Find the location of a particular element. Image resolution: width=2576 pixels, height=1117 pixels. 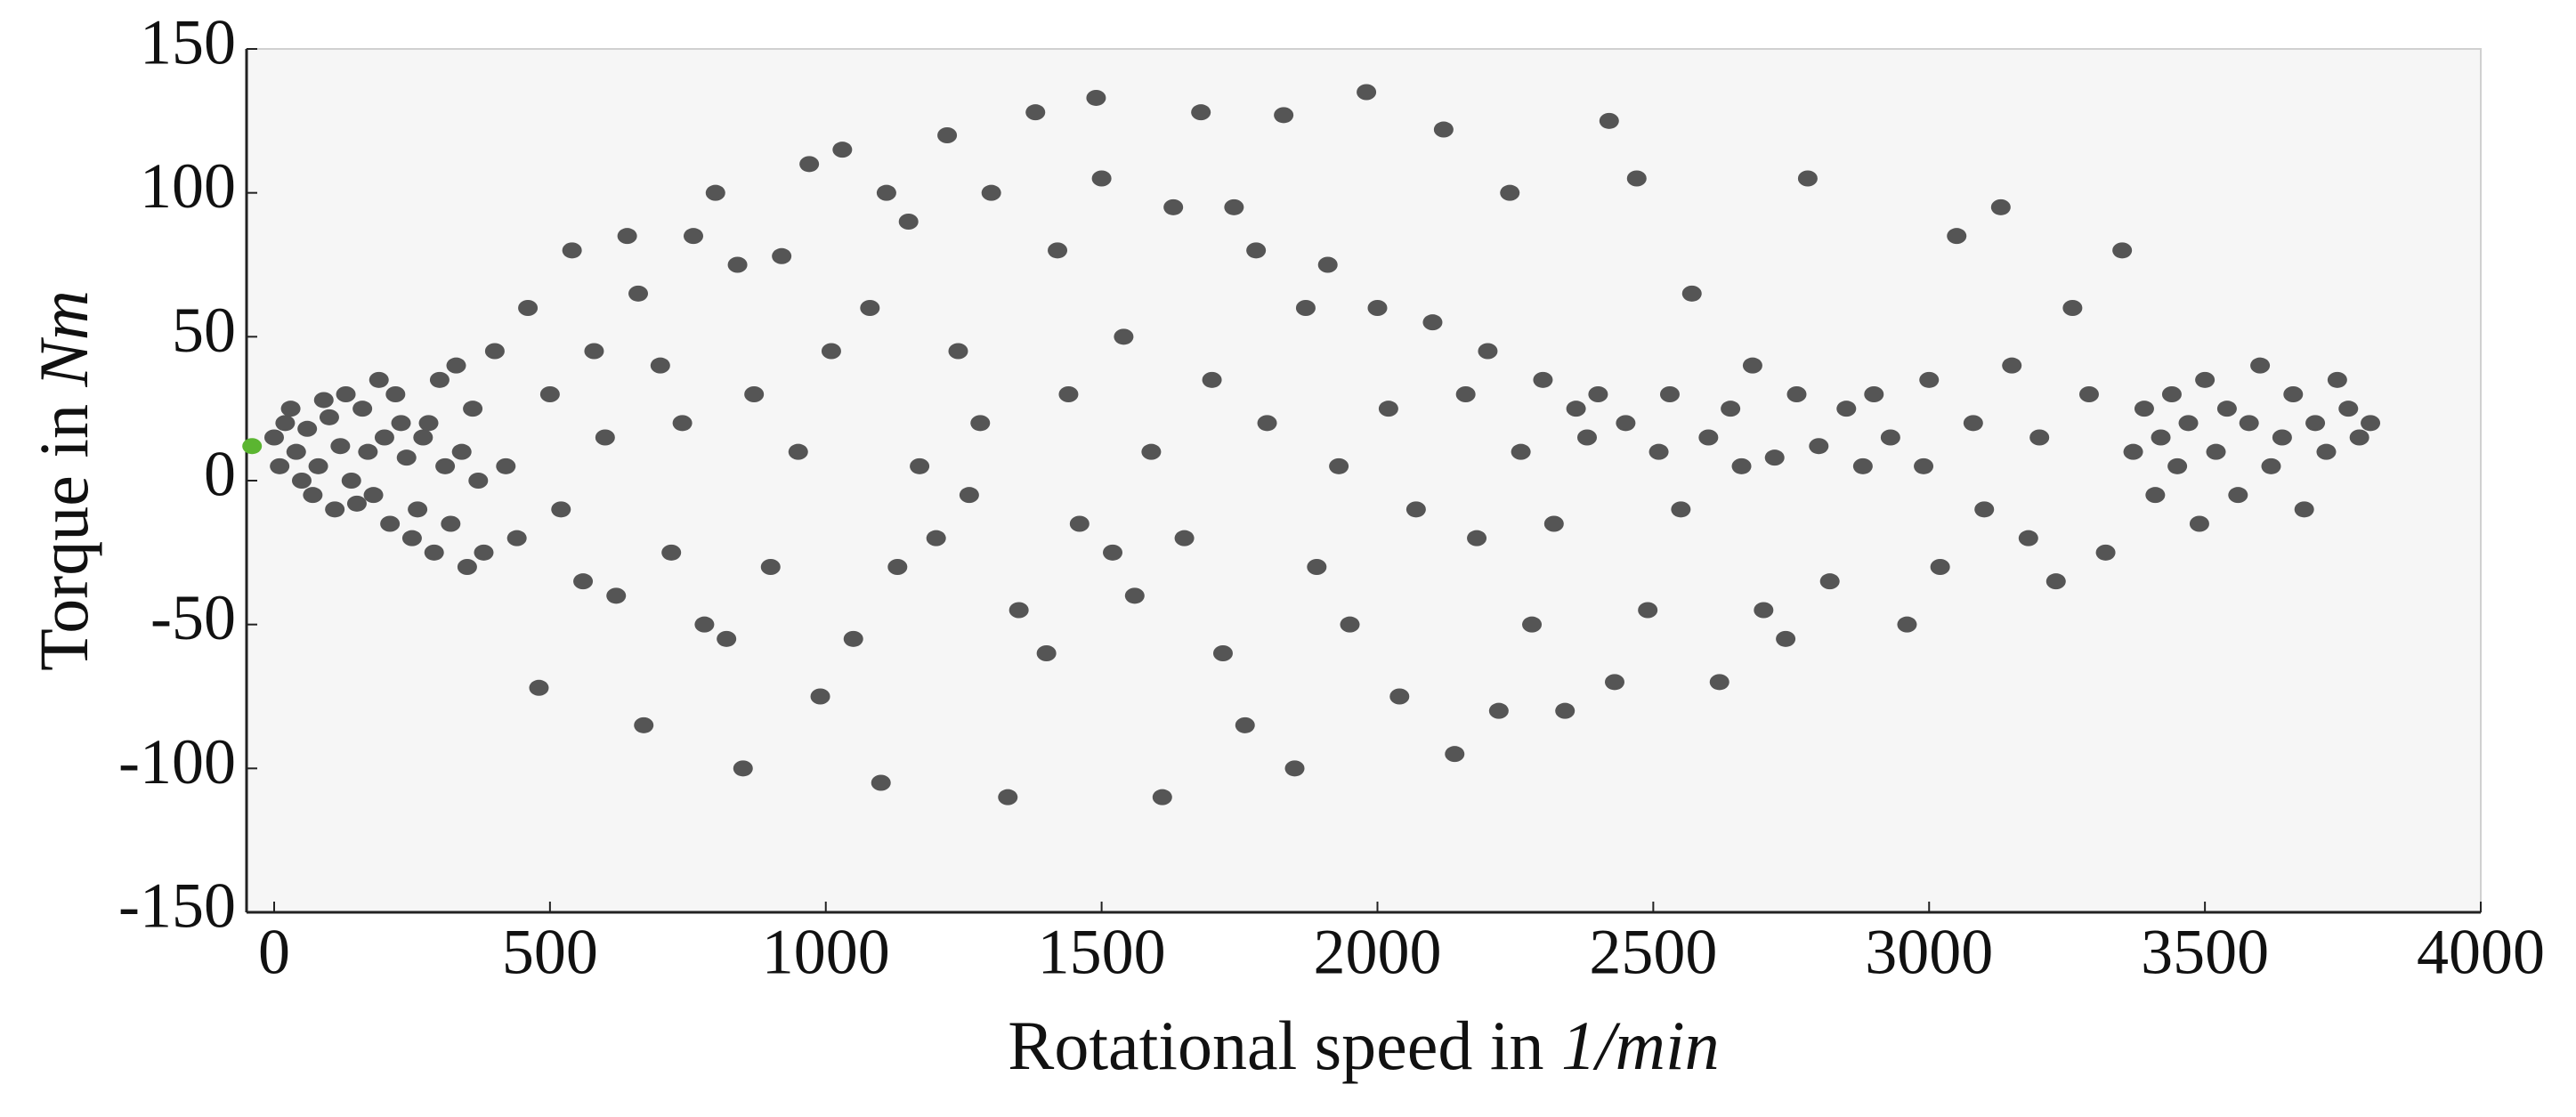

x-label-text: Rotational speed in is located at coordinates (1275, 1045).